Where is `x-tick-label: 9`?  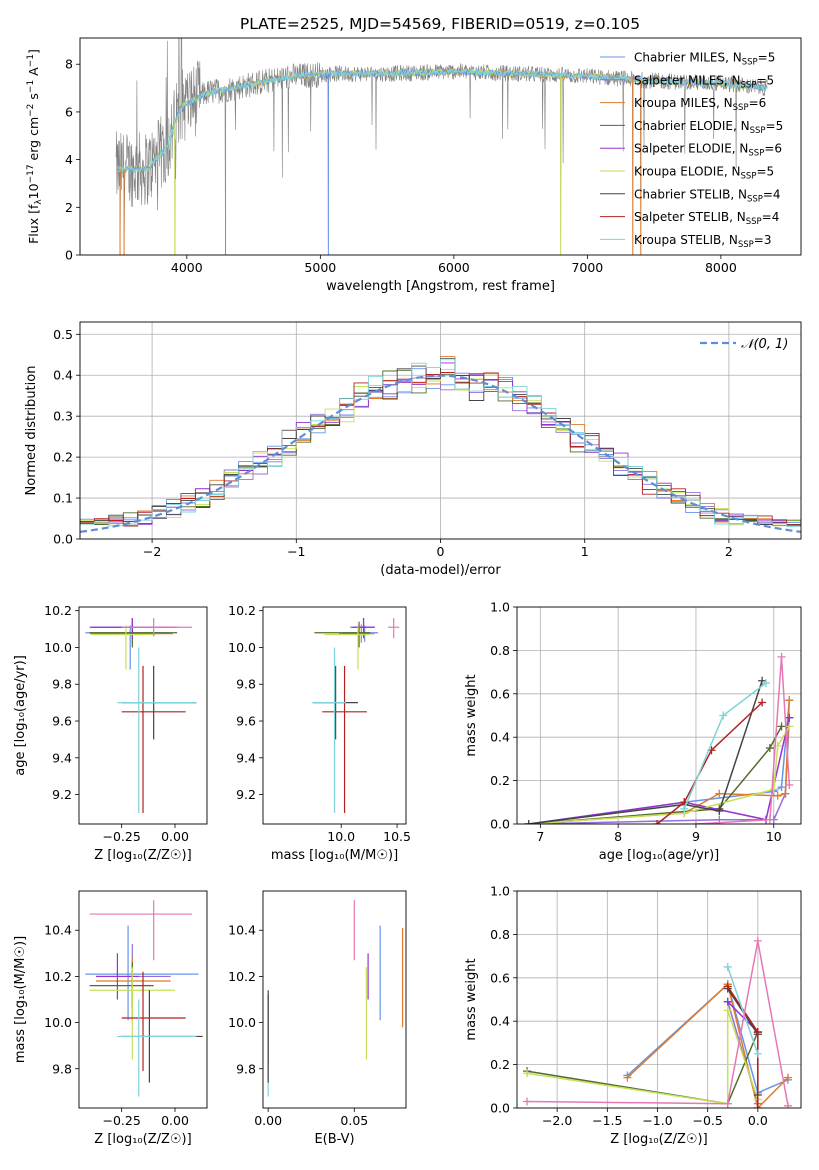 x-tick-label: 9 is located at coordinates (696, 836).